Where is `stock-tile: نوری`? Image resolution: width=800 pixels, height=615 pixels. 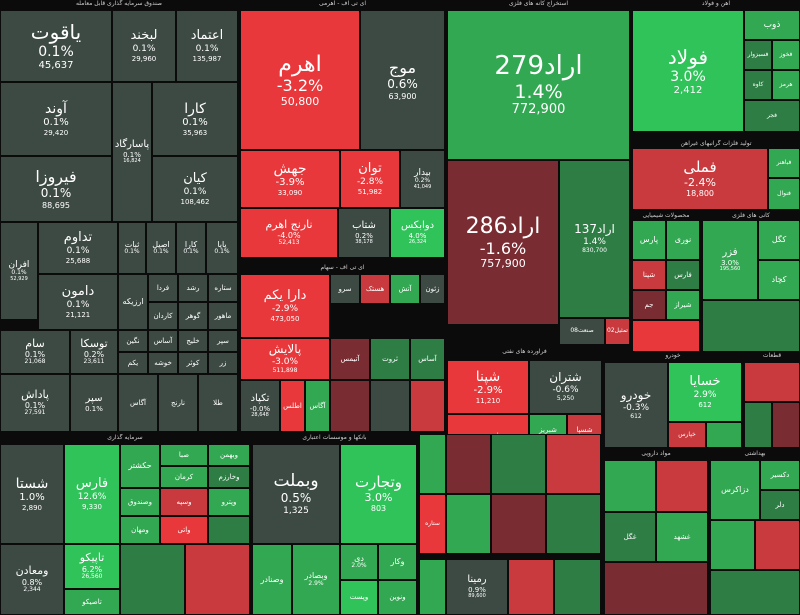
stock-tile: نوری is located at coordinates (683, 240).